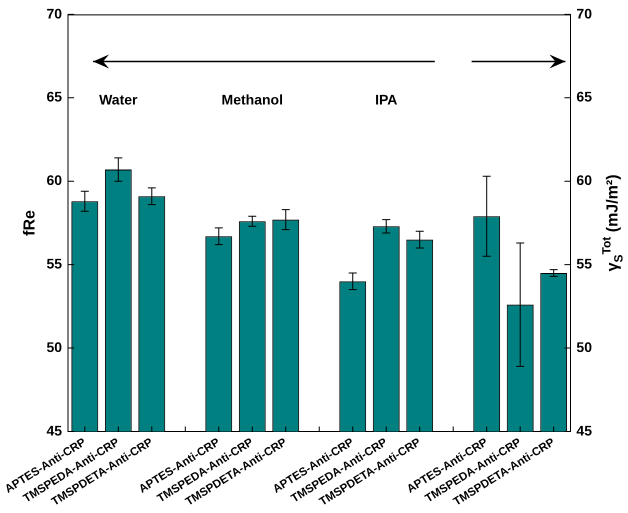 The height and width of the screenshot is (513, 628). I want to click on annotation: Methanol, so click(252, 100).